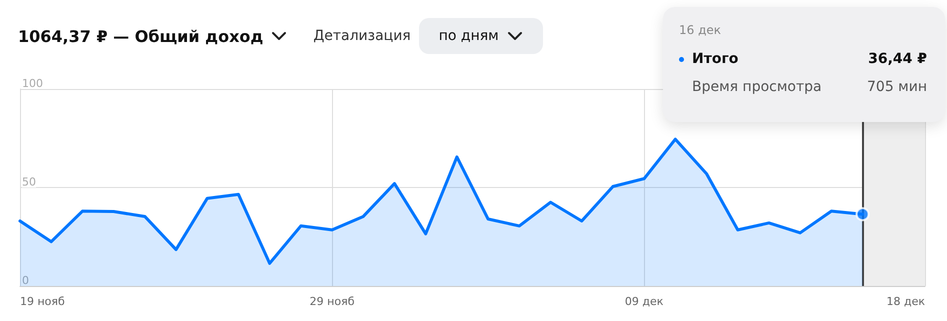 The height and width of the screenshot is (321, 947). What do you see at coordinates (43, 301) in the screenshot?
I see `x-tick-label: 19 нояб` at bounding box center [43, 301].